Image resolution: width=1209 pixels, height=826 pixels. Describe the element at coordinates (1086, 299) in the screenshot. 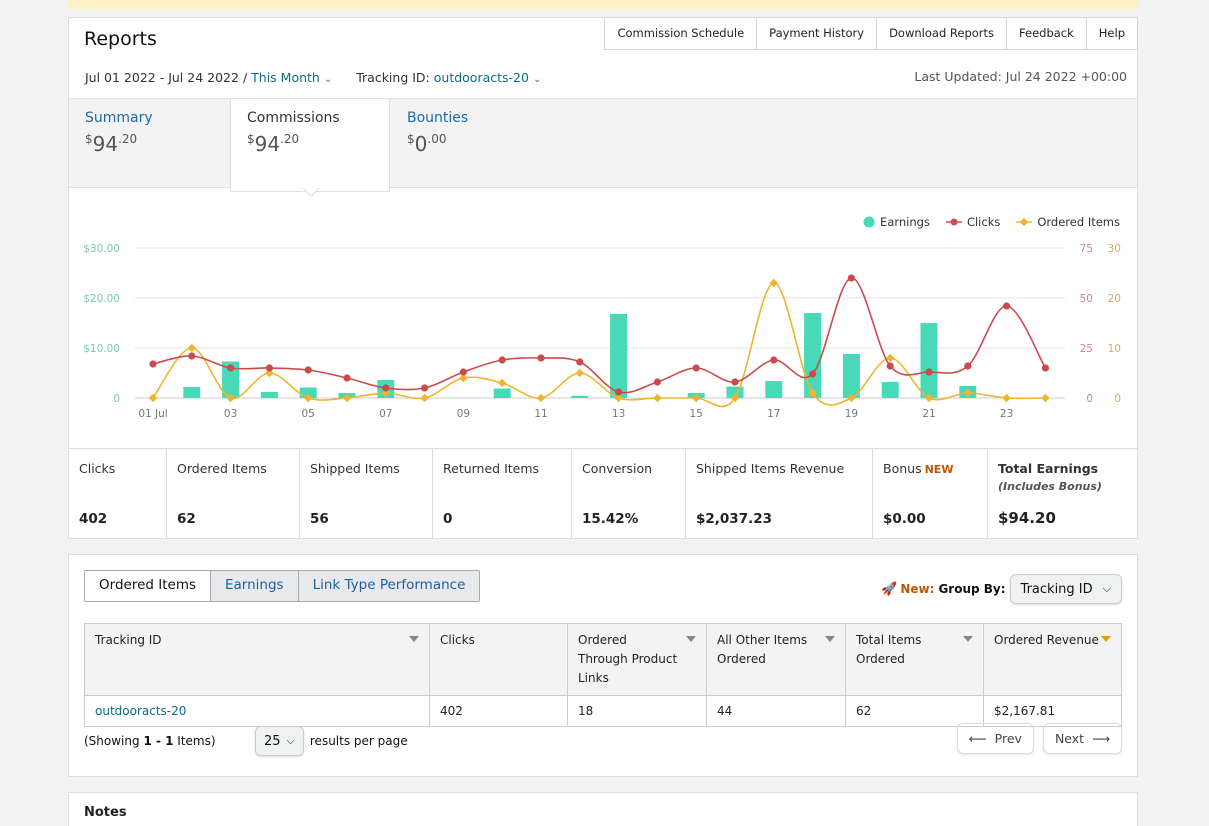

I see `y-tick-label-clicks: 50` at that location.